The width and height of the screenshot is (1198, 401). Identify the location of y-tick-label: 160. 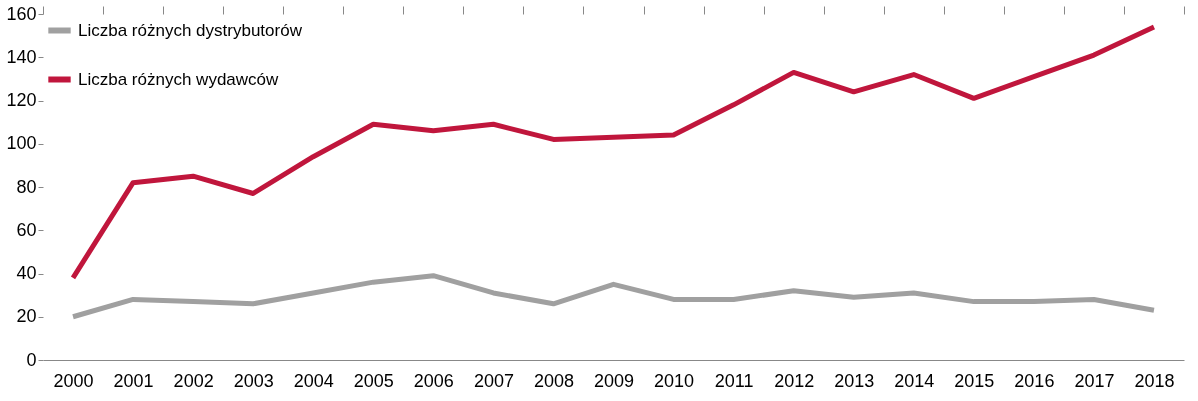
(21, 13).